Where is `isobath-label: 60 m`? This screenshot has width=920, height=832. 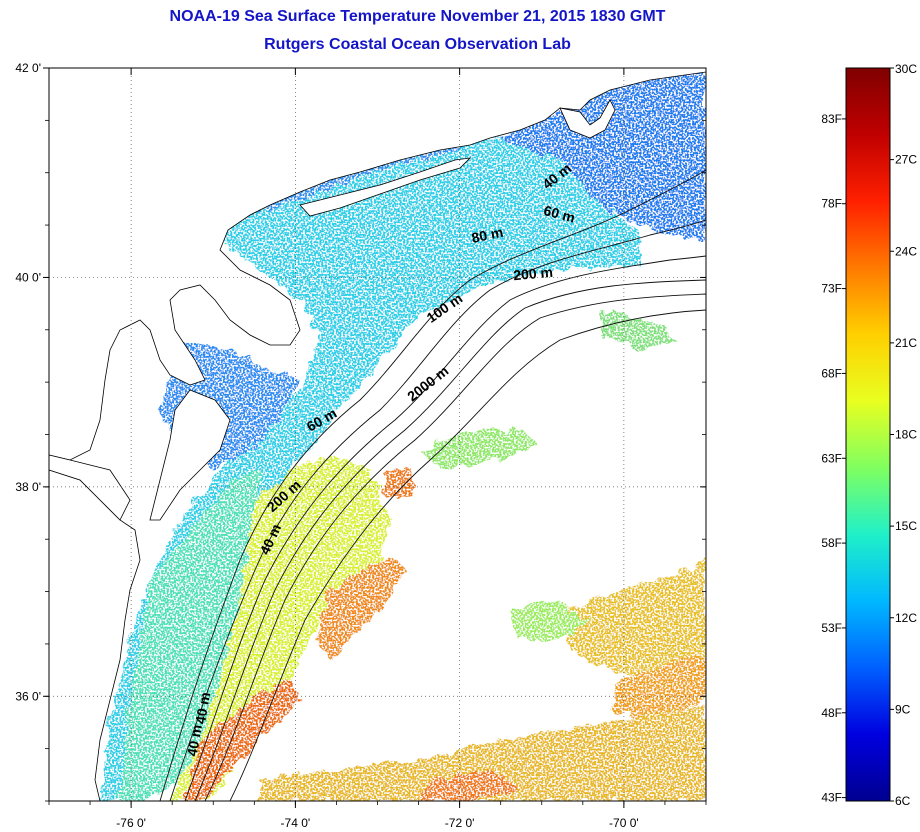 isobath-label: 60 m is located at coordinates (559, 214).